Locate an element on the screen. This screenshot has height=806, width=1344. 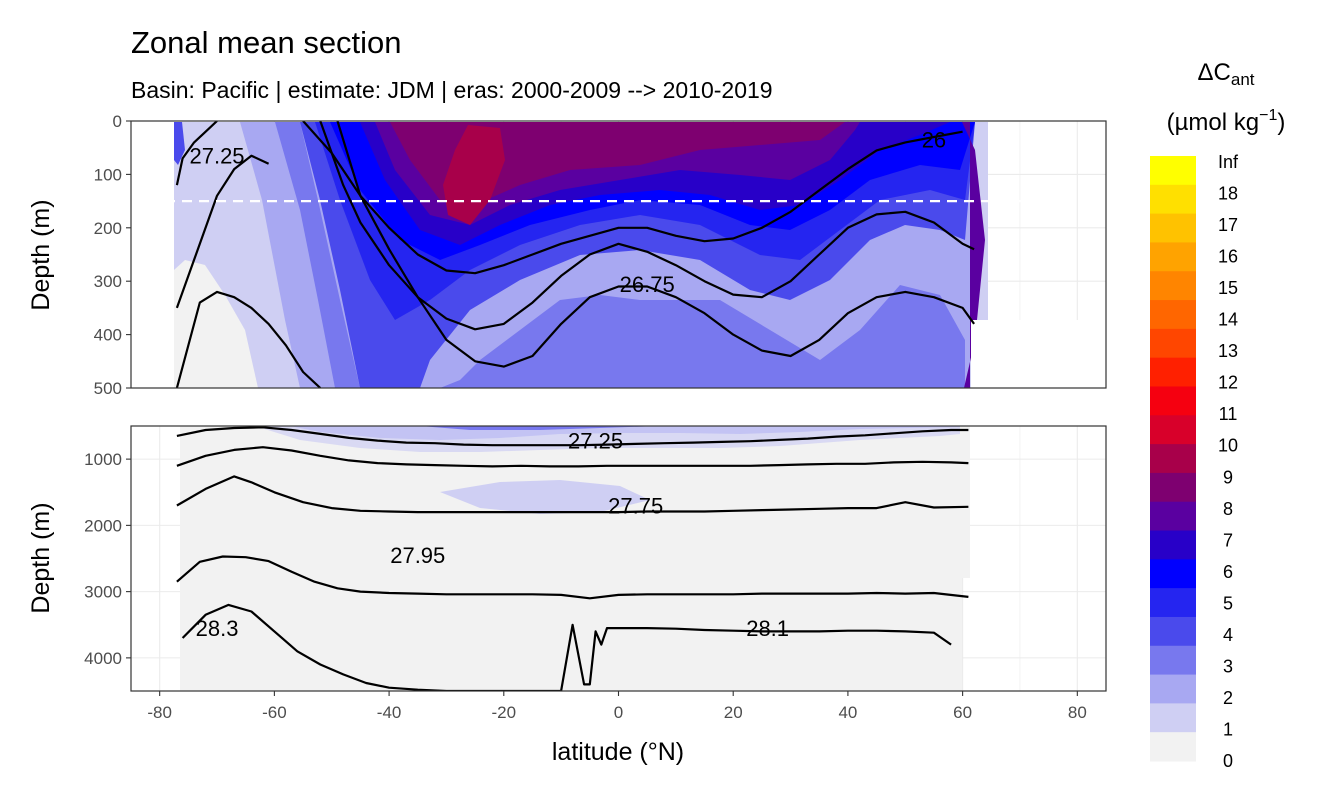
field-band-3-deep is located at coordinates (540, 428).